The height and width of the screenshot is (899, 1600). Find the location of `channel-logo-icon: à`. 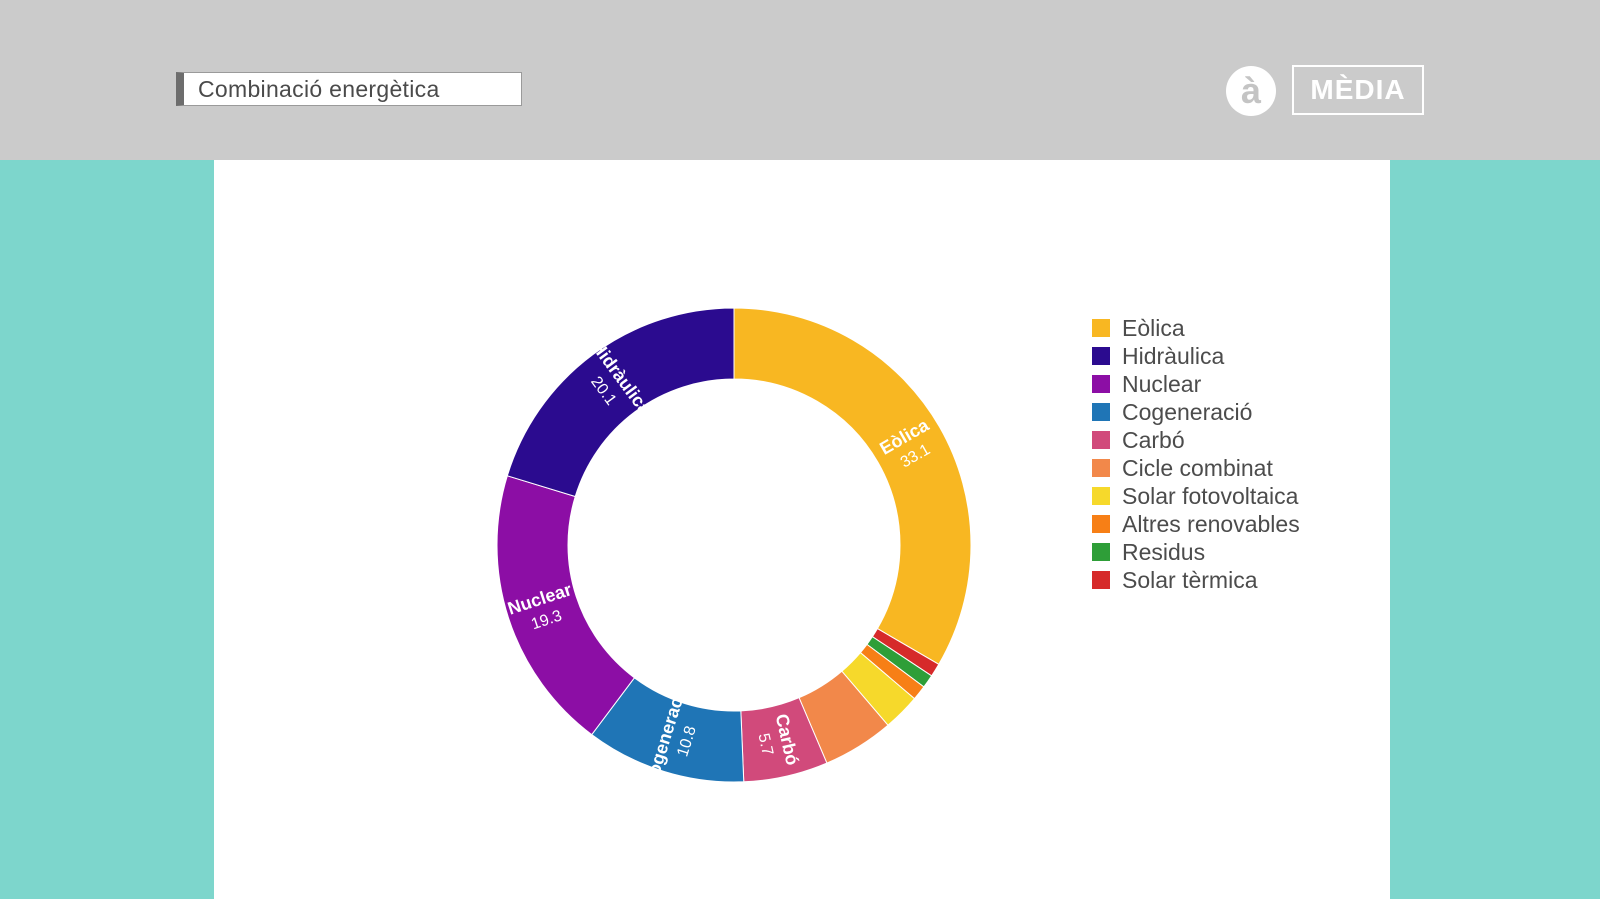

channel-logo-icon: à is located at coordinates (1251, 91).